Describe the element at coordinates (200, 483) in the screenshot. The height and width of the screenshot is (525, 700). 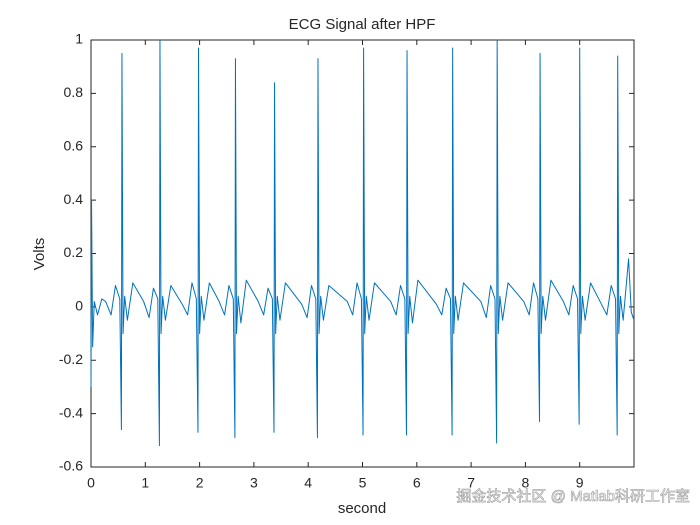
I see `x-tick-label: 2` at that location.